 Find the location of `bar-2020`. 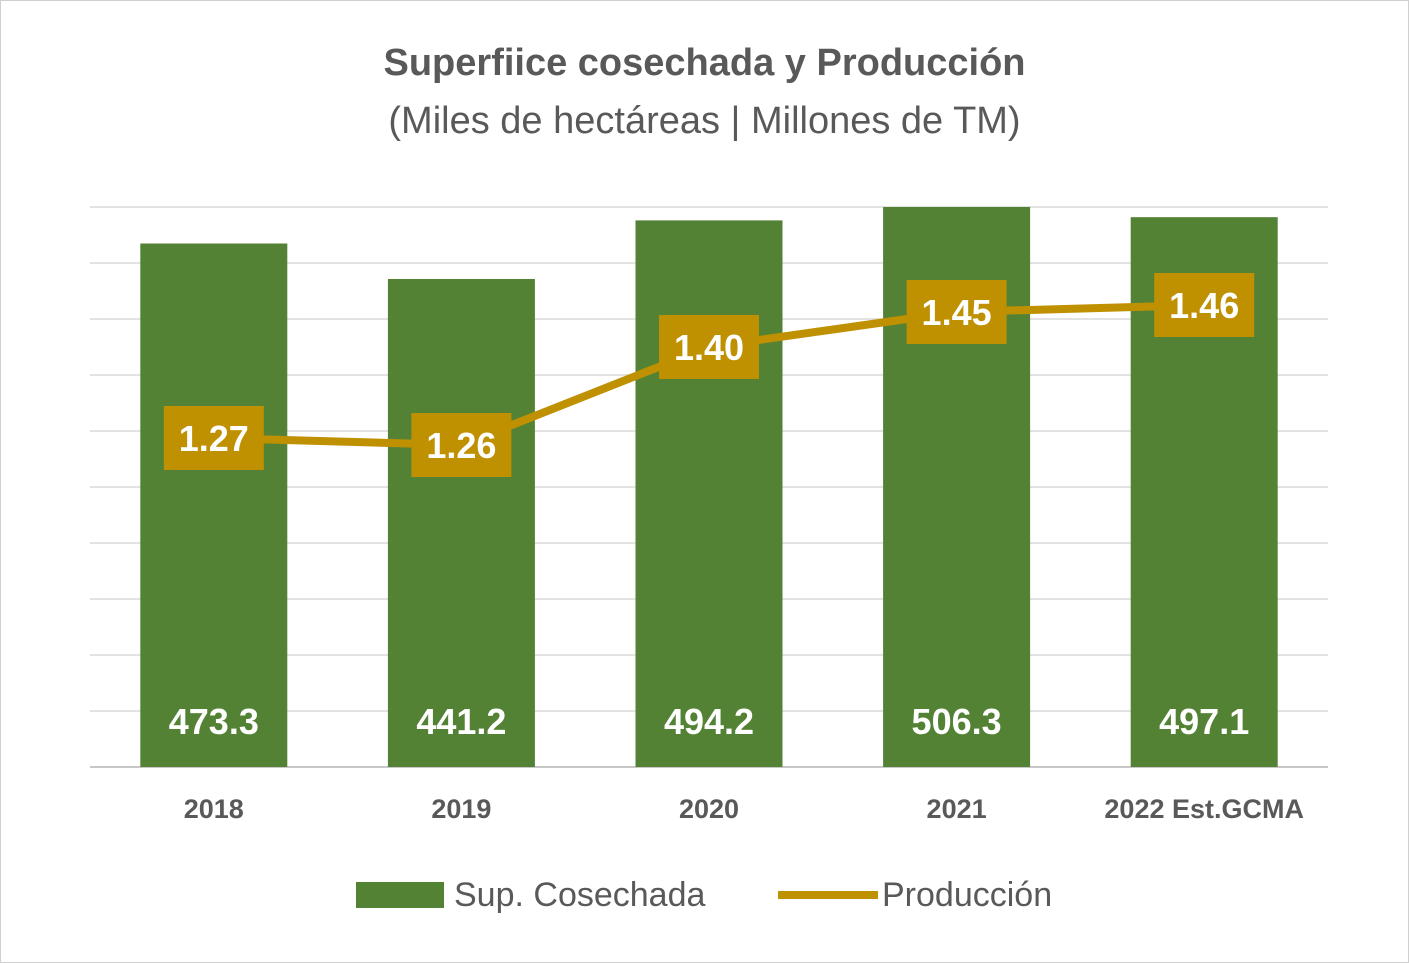

bar-2020 is located at coordinates (709, 494).